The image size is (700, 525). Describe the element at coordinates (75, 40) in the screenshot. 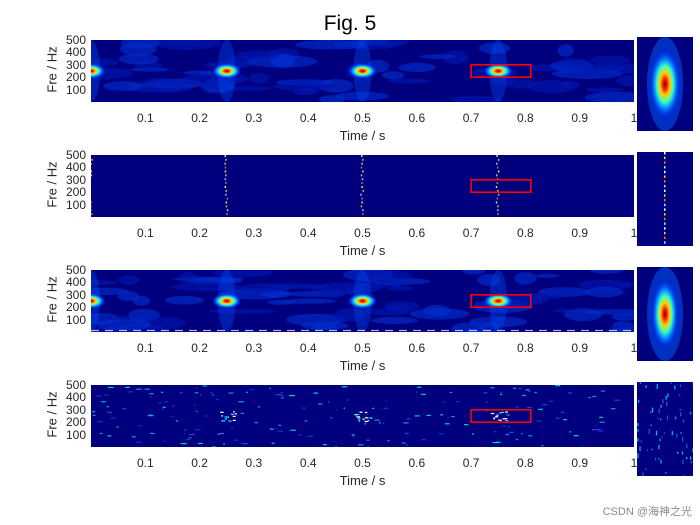

I see `y-tick-label: 500` at that location.